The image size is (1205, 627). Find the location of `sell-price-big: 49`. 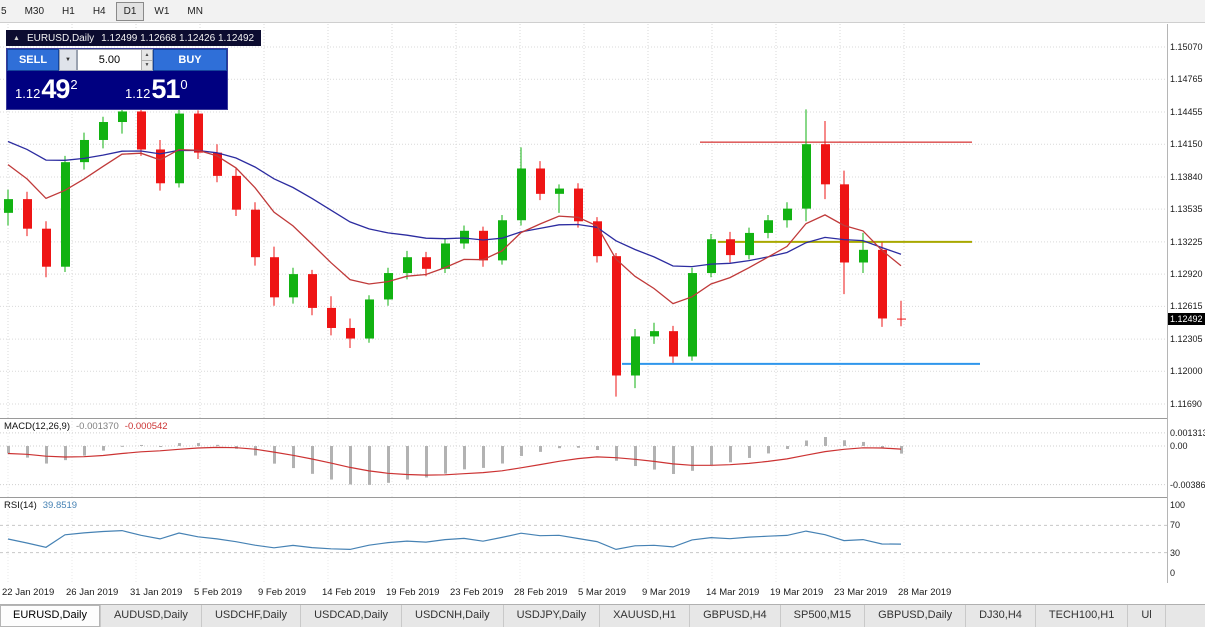

sell-price-big: 49 is located at coordinates (55, 89).